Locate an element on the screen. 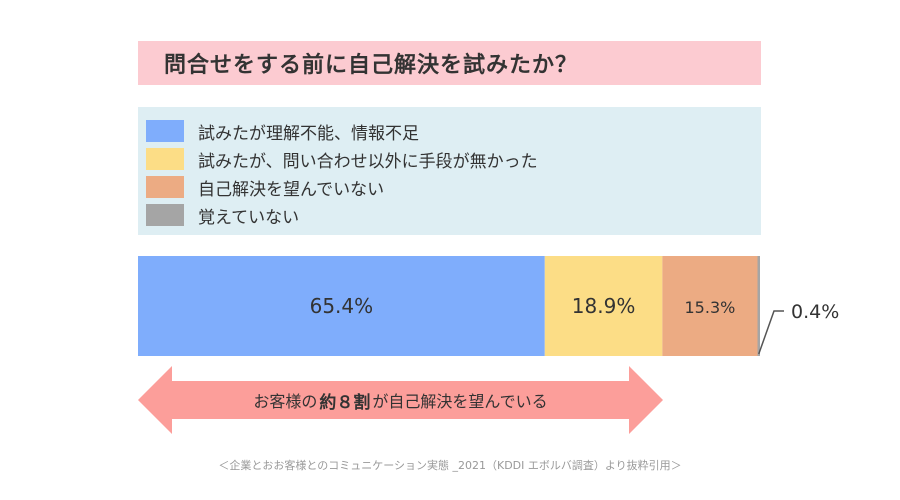 The image size is (900, 500). annotation-suffix: が自己解決を望んでいる is located at coordinates (460, 401).